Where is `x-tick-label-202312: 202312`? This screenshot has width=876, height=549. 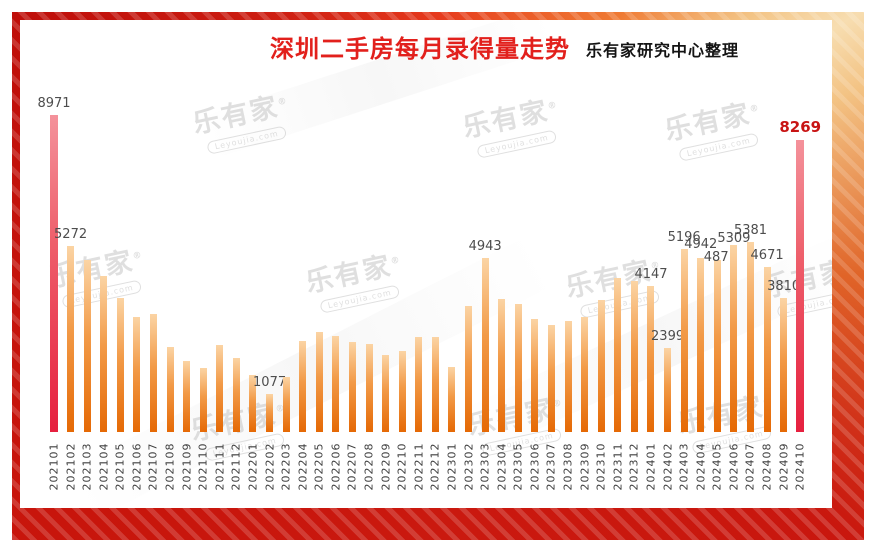
x-tick-label-202312: 202312 is located at coordinates (634, 466).